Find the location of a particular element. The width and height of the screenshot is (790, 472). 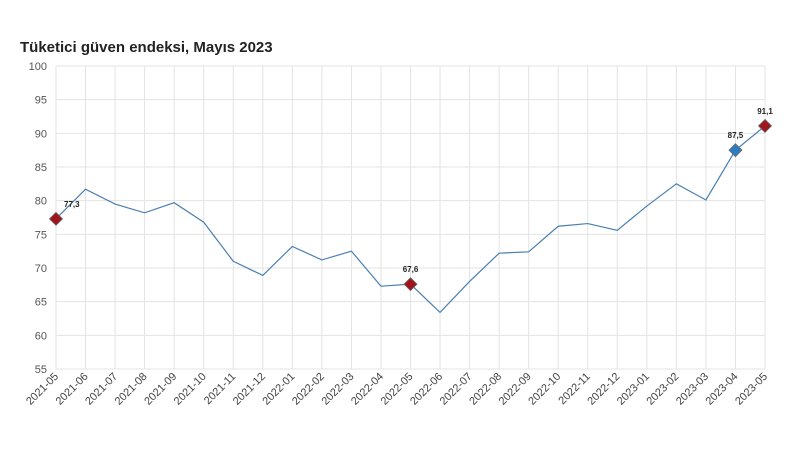

y-tick-label: 65 is located at coordinates (41, 303).